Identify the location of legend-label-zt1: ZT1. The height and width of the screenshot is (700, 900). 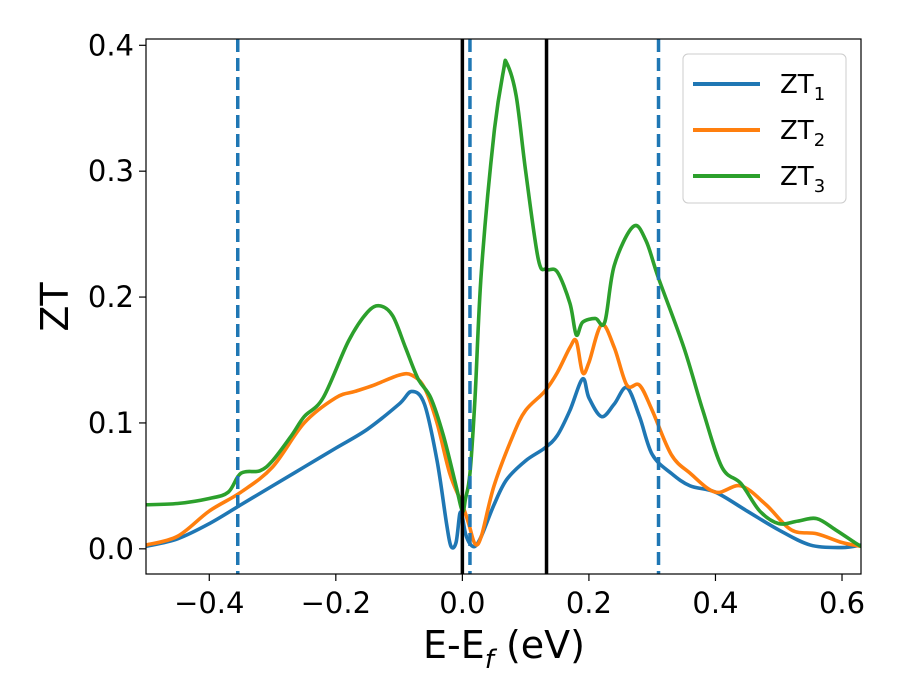
(802, 87).